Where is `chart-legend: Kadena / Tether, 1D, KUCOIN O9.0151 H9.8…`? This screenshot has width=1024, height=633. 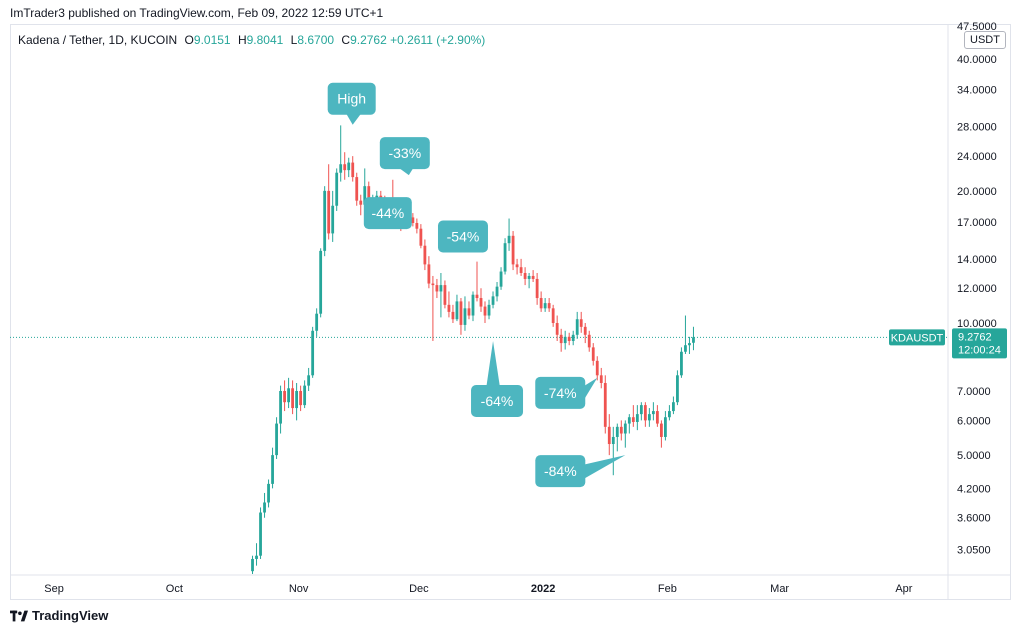
chart-legend: Kadena / Tether, 1D, KUCOIN O9.0151 H9.8… is located at coordinates (251, 40).